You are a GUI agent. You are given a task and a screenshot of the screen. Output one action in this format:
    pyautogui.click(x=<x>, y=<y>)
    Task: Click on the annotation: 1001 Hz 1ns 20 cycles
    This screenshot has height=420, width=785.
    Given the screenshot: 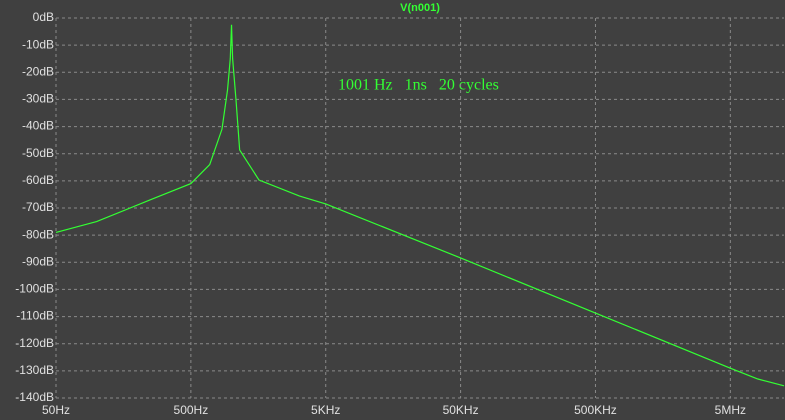 What is the action you would take?
    pyautogui.click(x=418, y=85)
    